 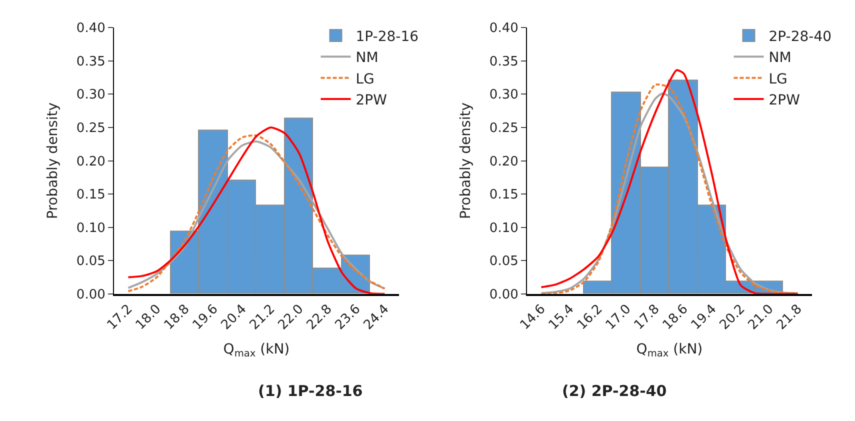 I want to click on legend-label: 2P-28-40, so click(x=800, y=36).